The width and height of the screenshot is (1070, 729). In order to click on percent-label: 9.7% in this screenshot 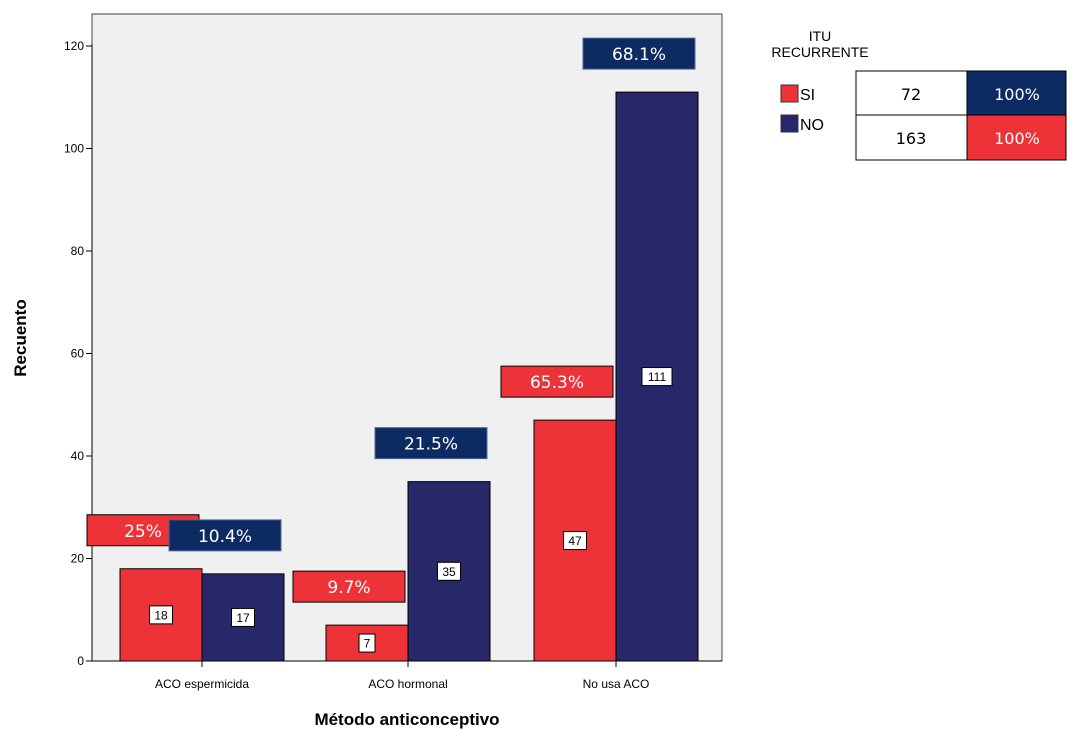, I will do `click(348, 588)`.